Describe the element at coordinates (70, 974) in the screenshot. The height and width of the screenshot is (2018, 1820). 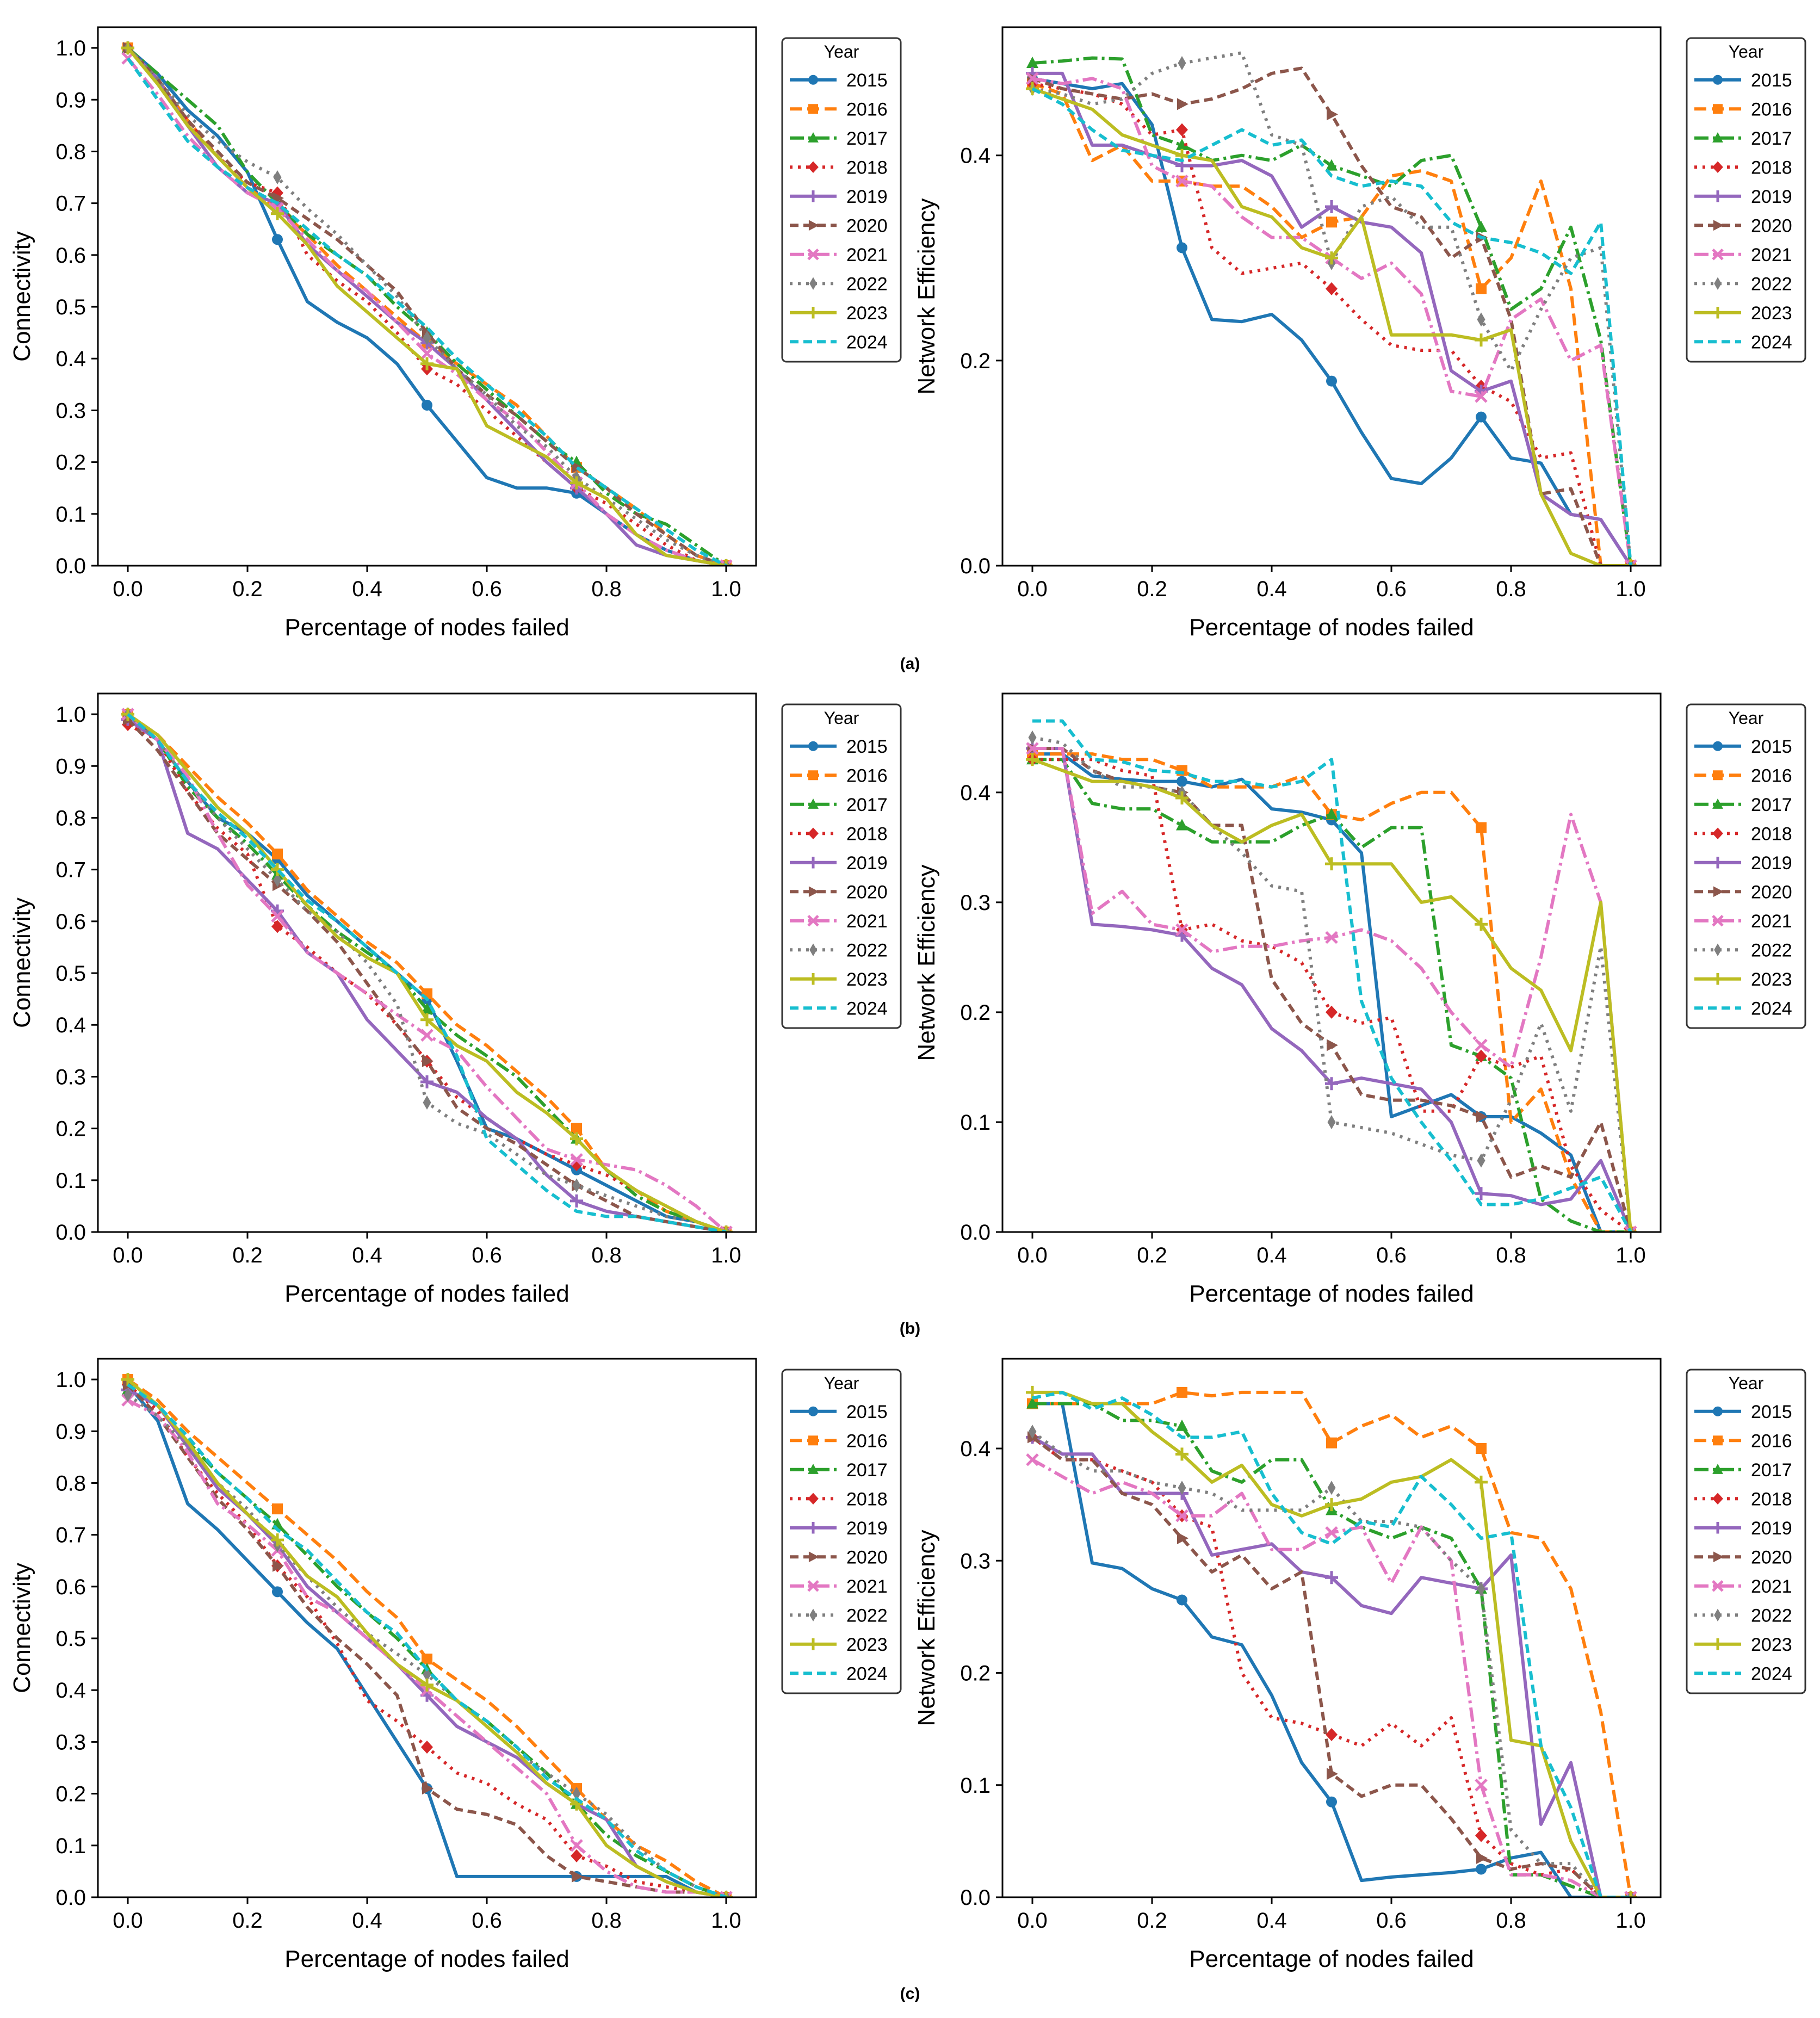
I see `y-tick-label: 0.5` at that location.